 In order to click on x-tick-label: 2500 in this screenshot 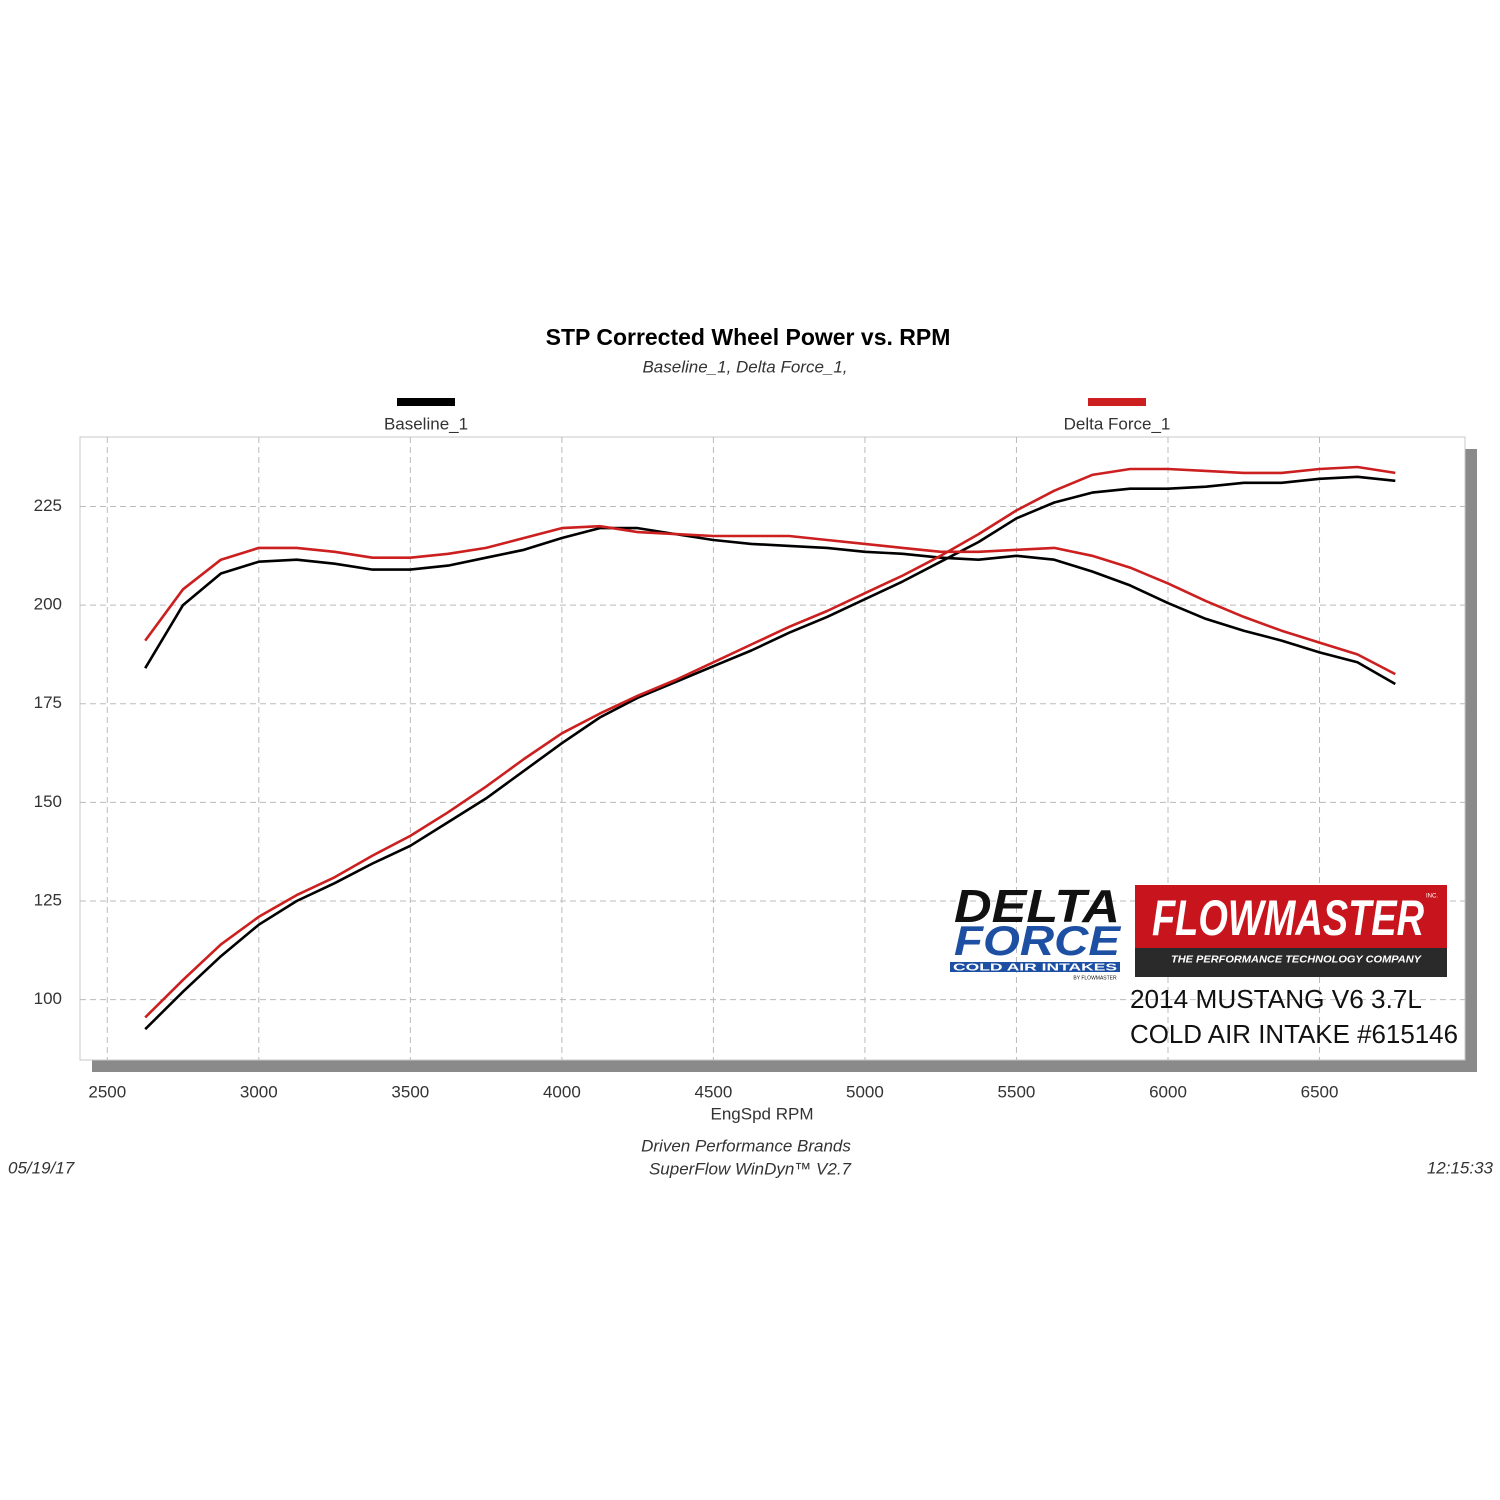, I will do `click(107, 1091)`.